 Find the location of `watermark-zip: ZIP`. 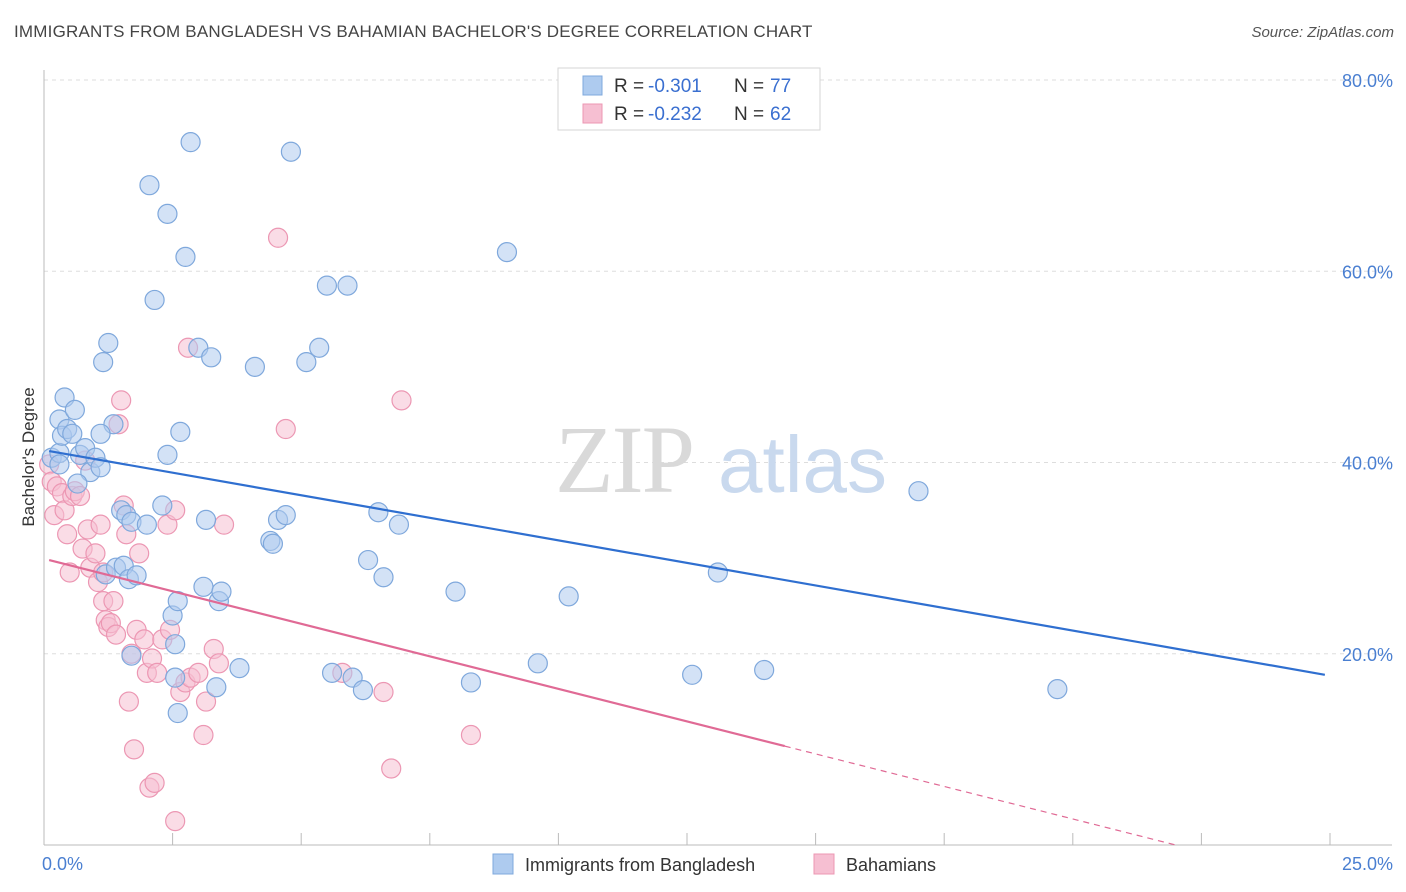

watermark-zip: ZIP is located at coordinates (624, 459).